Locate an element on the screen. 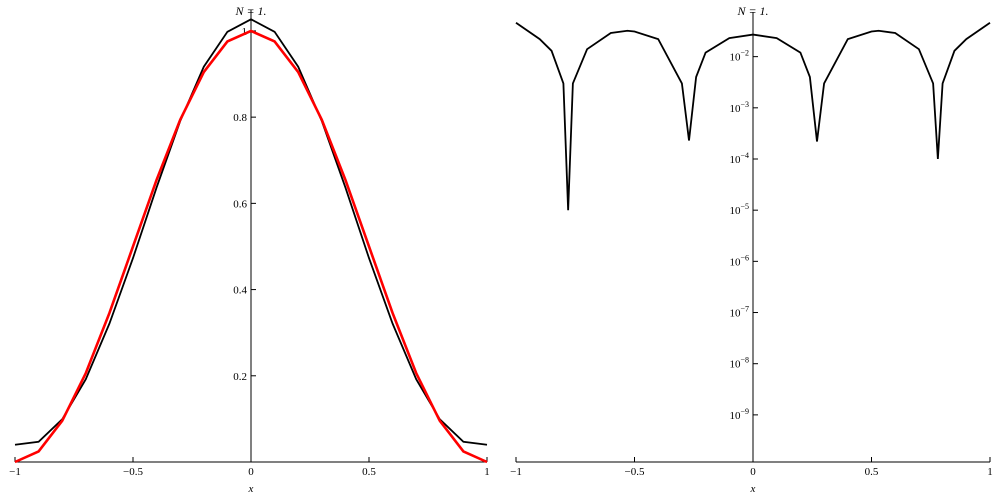  y-tick-label: 10⁻³ is located at coordinates (739, 107).